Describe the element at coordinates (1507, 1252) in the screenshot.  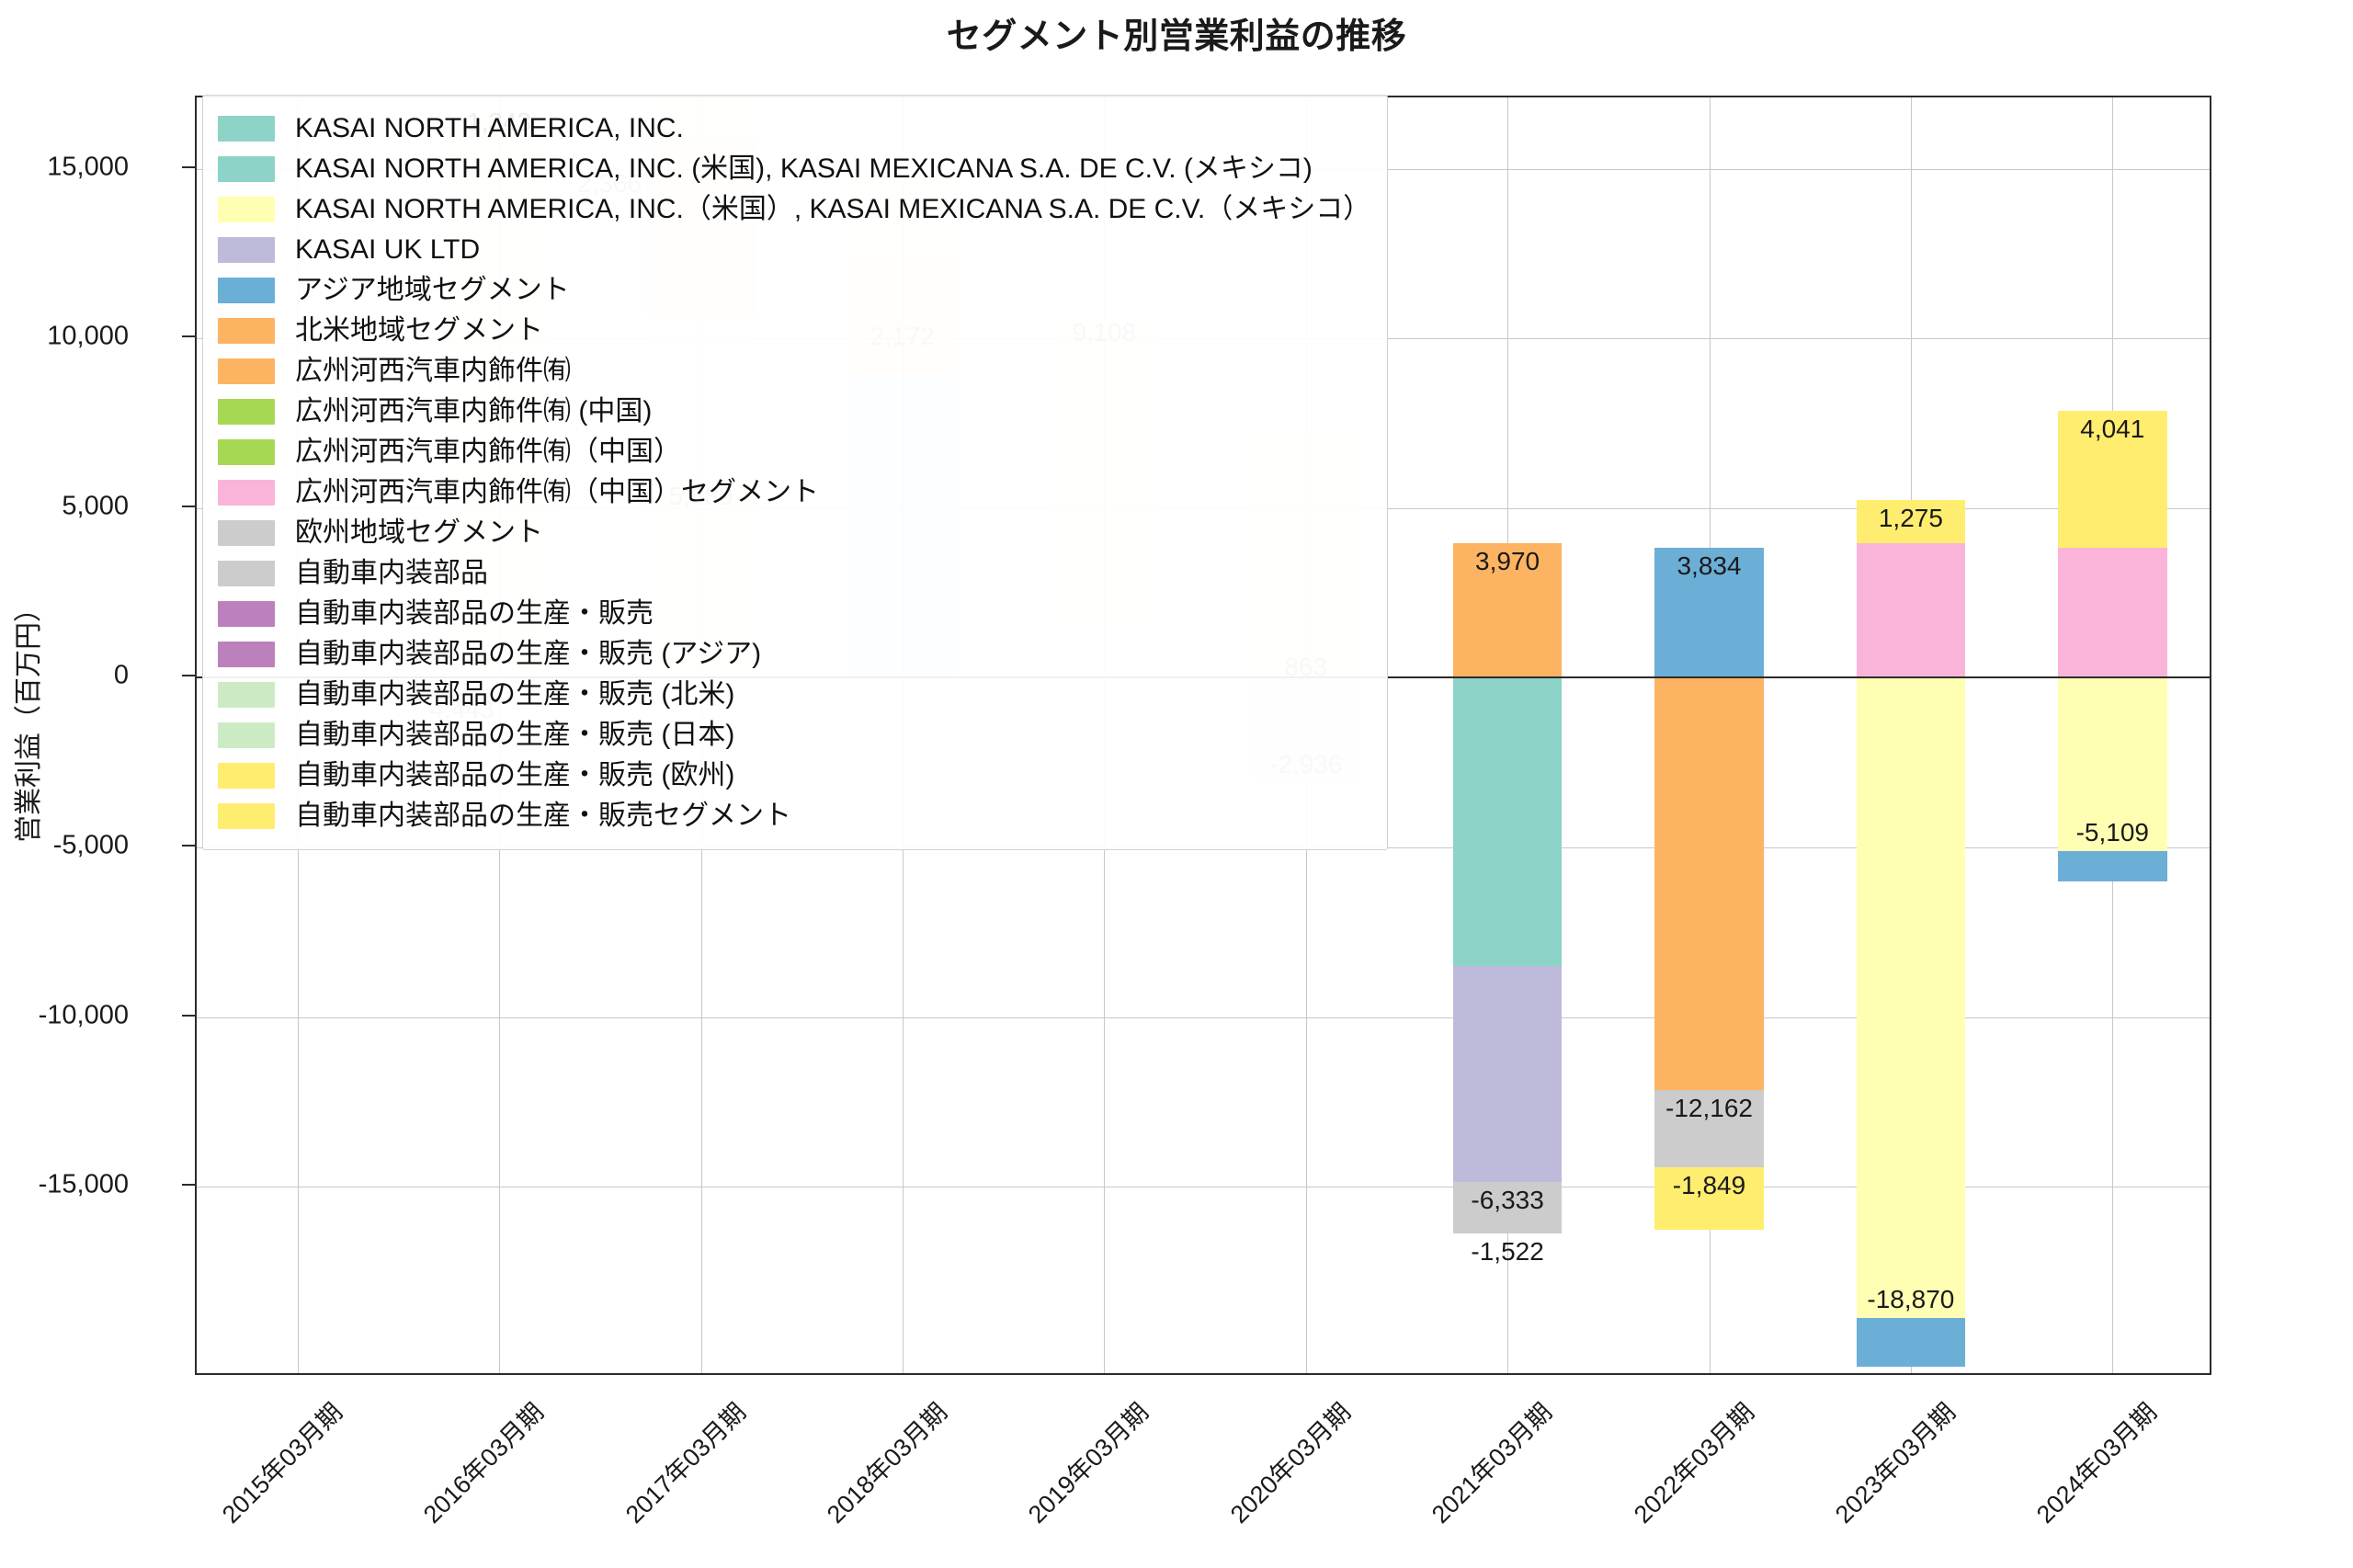
I see `data-label: -1,522` at that location.